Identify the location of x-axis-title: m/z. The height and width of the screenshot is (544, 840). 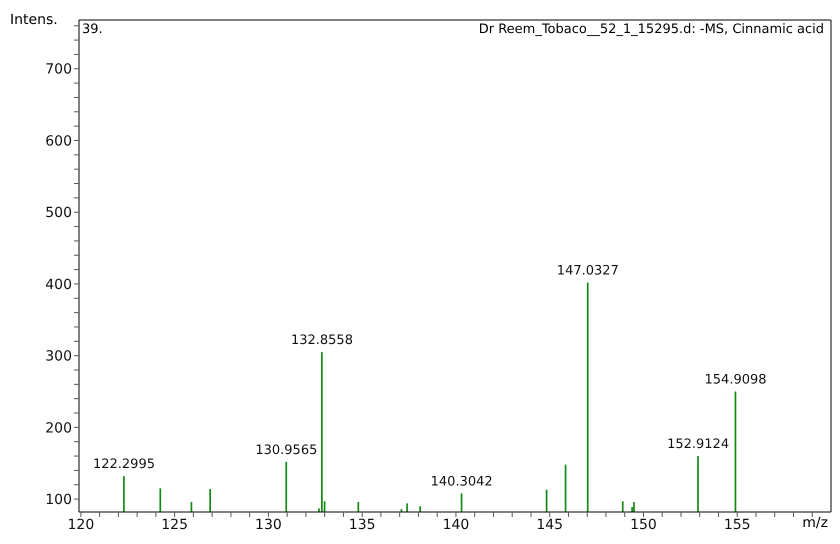
(815, 523).